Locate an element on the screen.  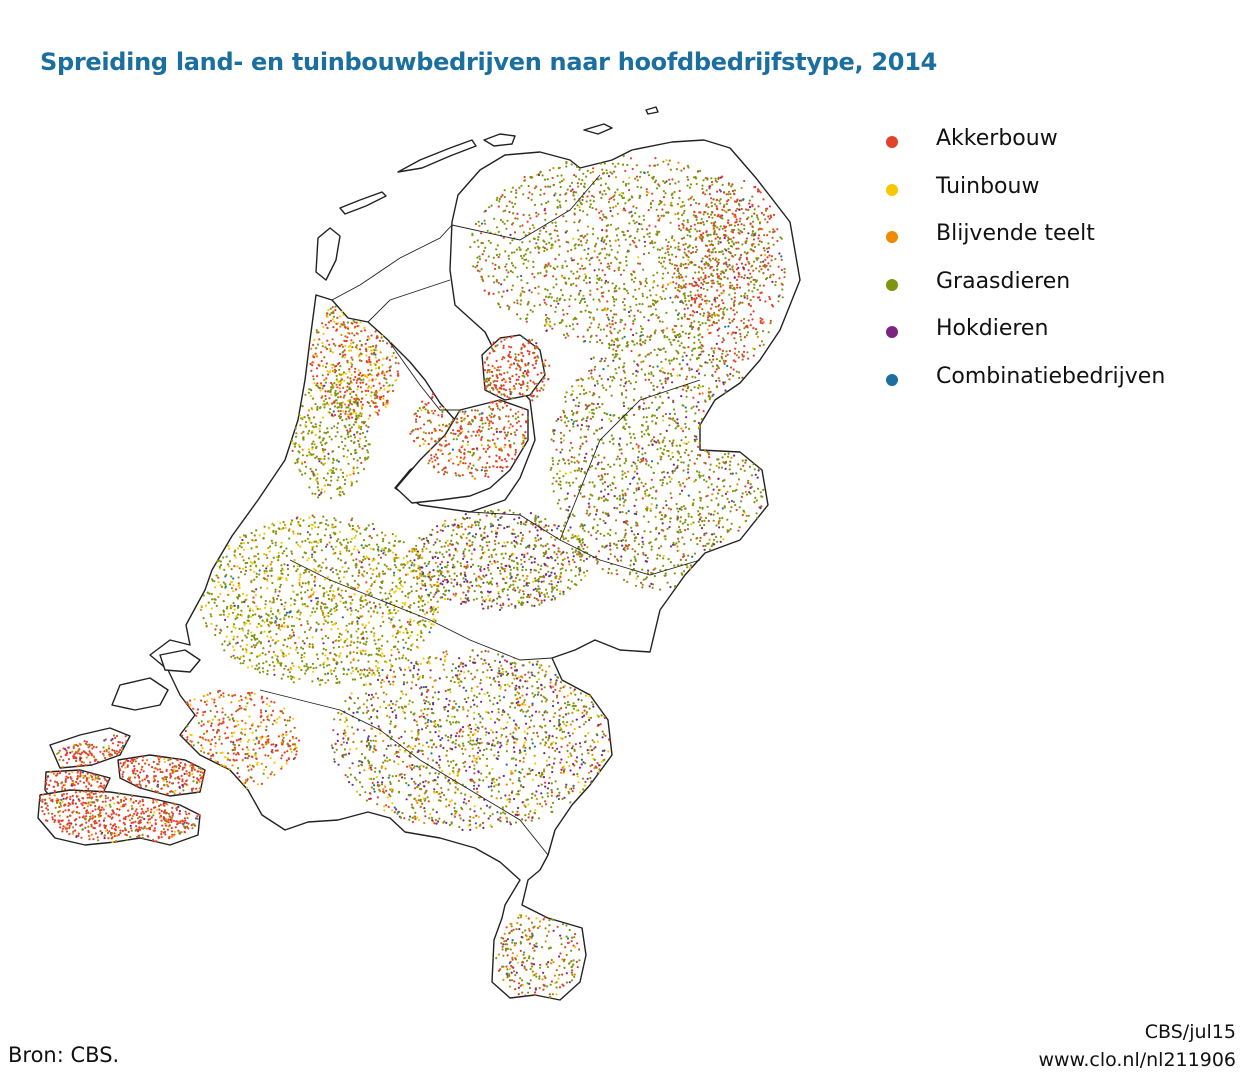
credit-line: CBS/jul15 is located at coordinates (1190, 1032).